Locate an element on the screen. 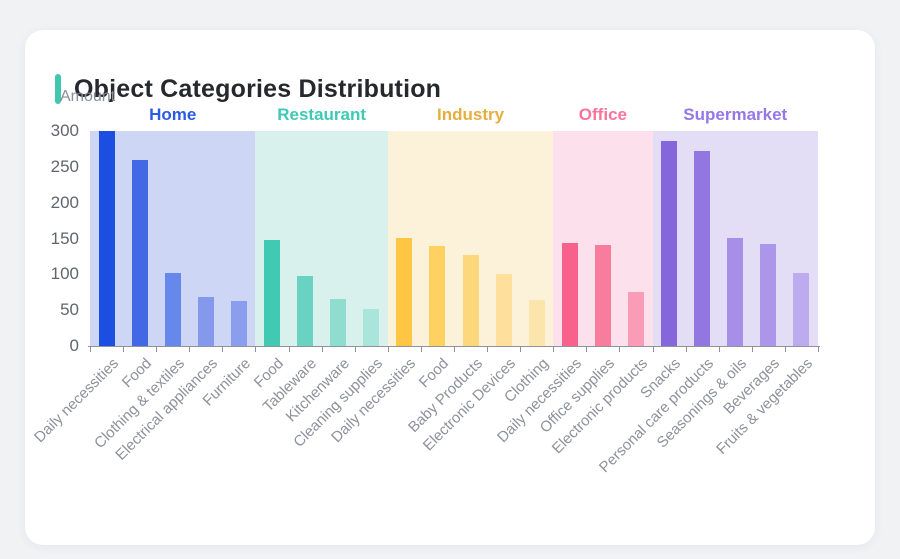  bar-restaurant-kitchenware is located at coordinates (338, 322).